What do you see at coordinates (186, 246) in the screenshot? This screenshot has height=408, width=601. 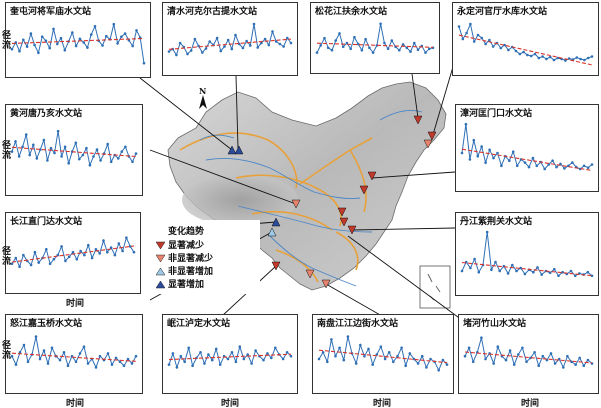 I see `legend-label: 显著减少` at bounding box center [186, 246].